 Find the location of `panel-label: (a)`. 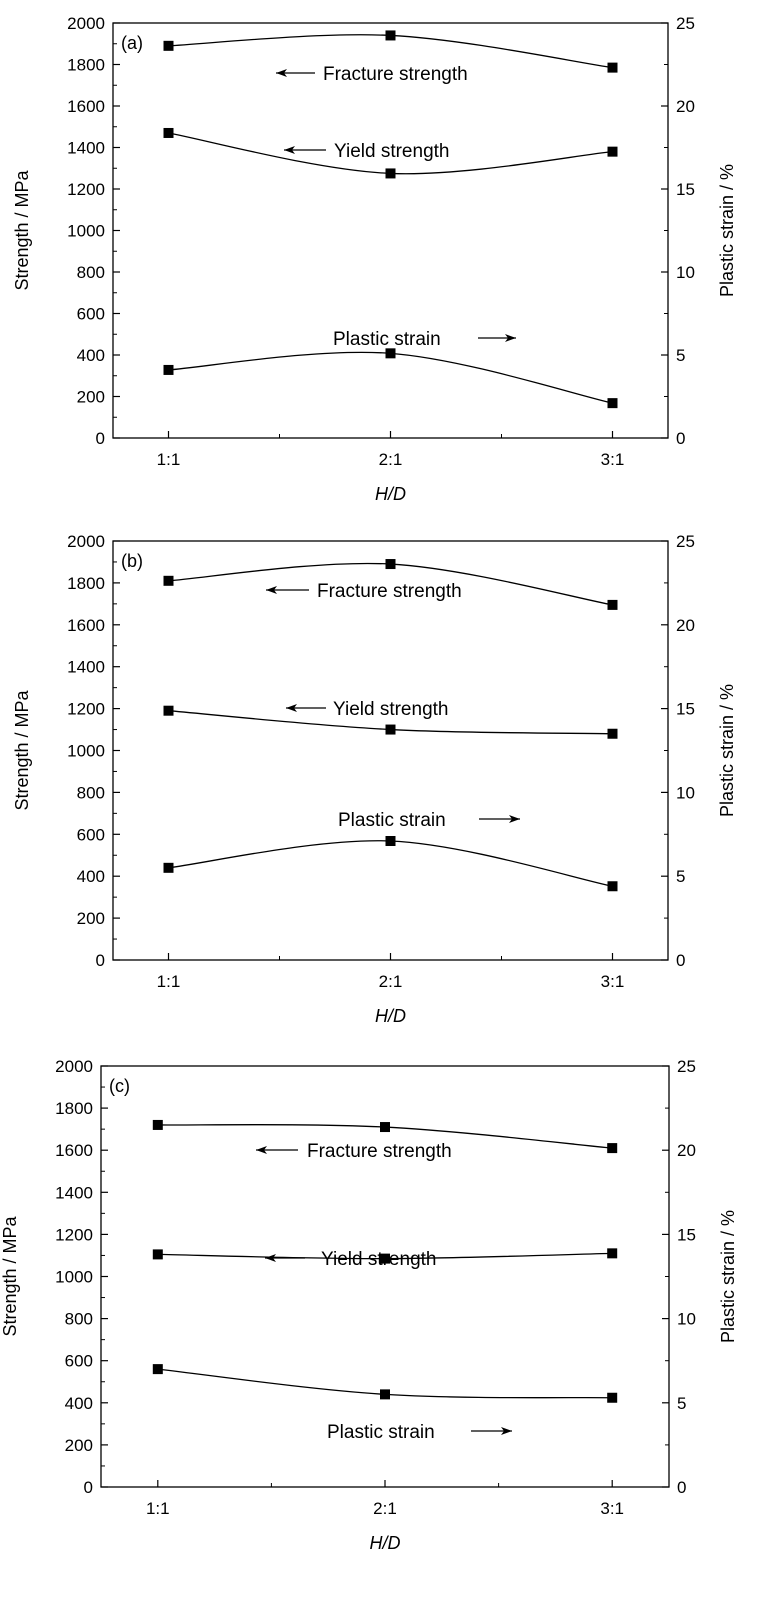

panel-label: (a) is located at coordinates (132, 43).